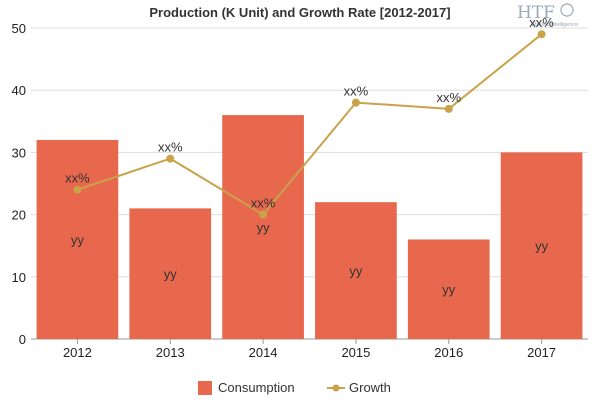 This screenshot has width=600, height=400. I want to click on bar-2016, so click(448, 289).